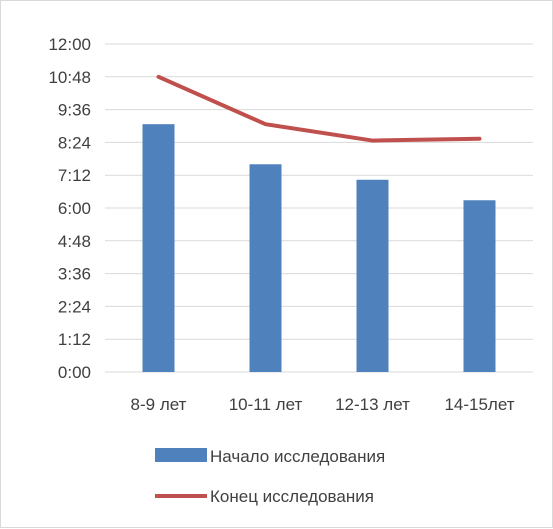 This screenshot has height=529, width=553. What do you see at coordinates (74, 142) in the screenshot?
I see `y-tick-label: 8:24` at bounding box center [74, 142].